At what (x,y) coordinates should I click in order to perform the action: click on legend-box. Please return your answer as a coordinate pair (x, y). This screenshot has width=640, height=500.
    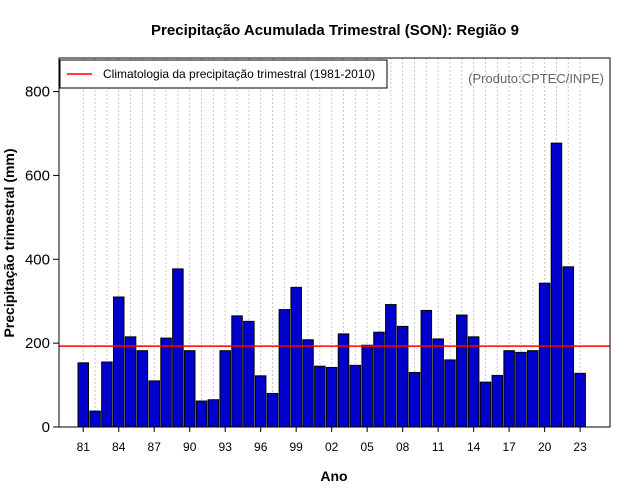
    Looking at the image, I should click on (223, 74).